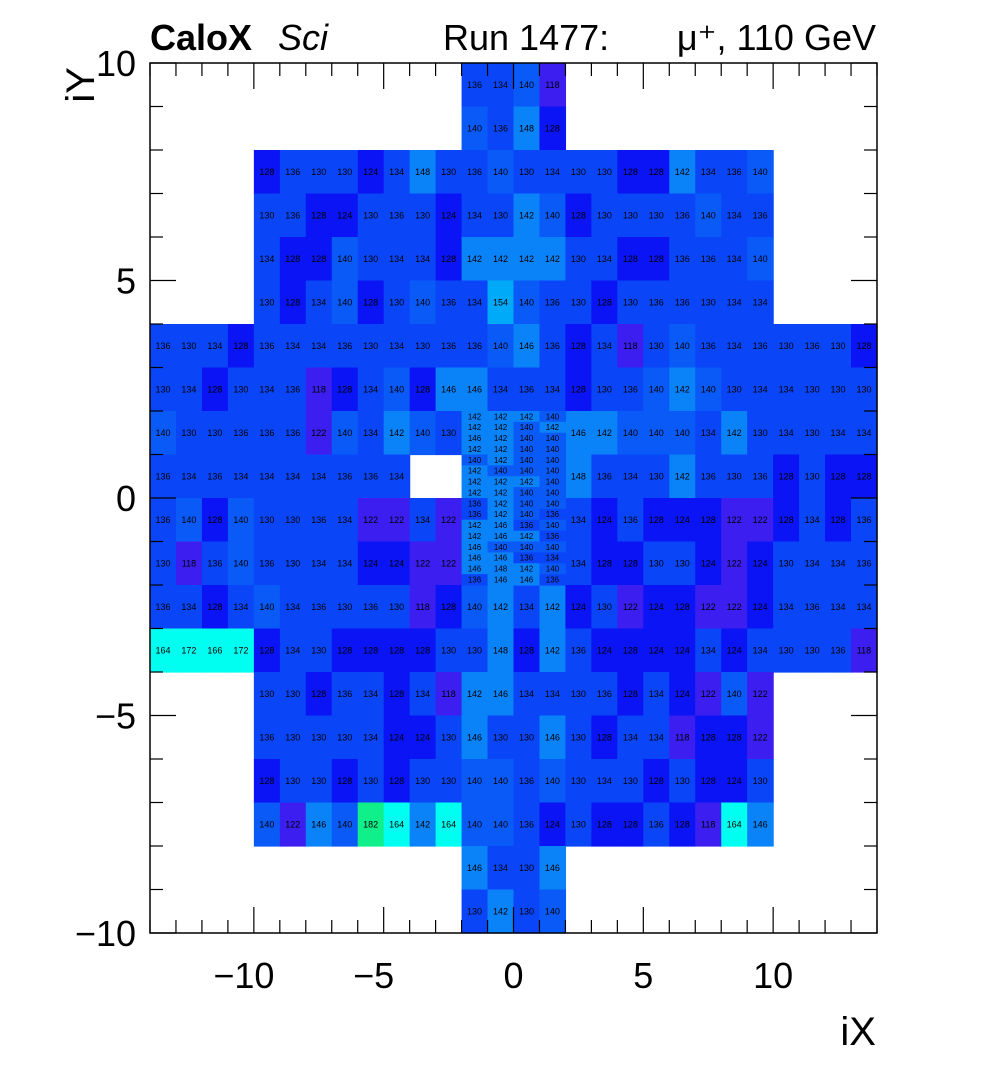 Image resolution: width=996 pixels, height=1072 pixels. Describe the element at coordinates (734, 824) in the screenshot. I see `cell-value-label: 164` at that location.